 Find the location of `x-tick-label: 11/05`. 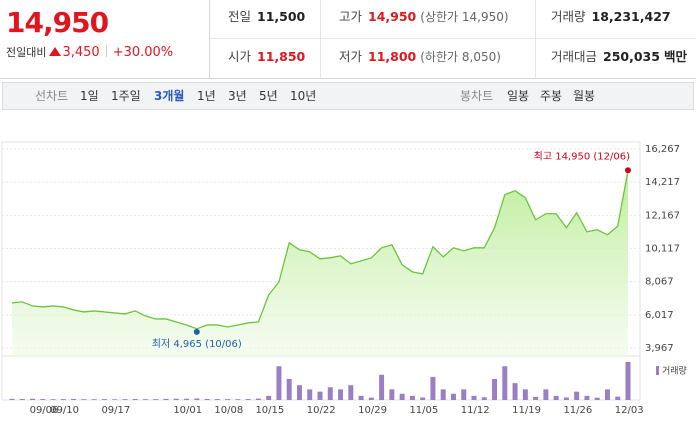

x-tick-label: 11/05 is located at coordinates (423, 410).